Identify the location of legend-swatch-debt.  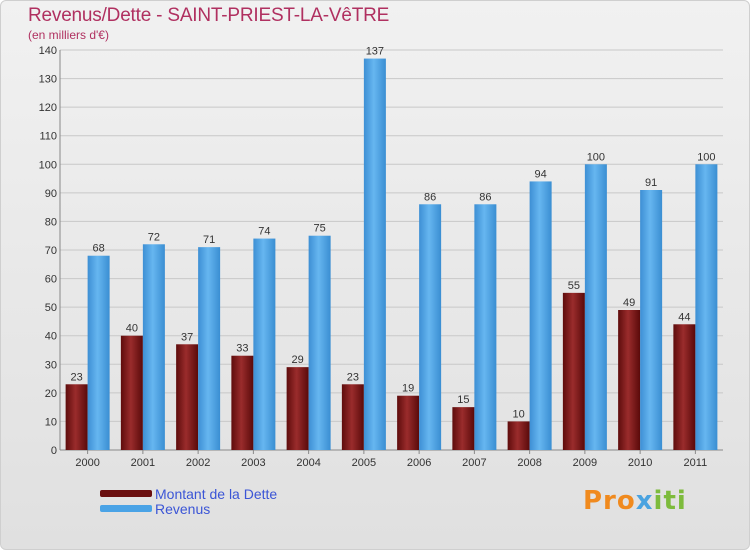
(126, 493).